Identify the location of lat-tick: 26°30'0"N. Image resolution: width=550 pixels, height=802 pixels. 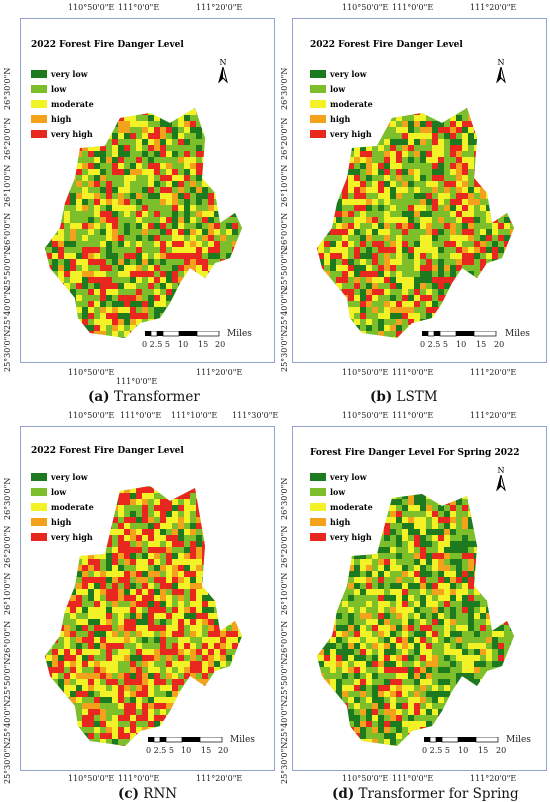
(284, 88).